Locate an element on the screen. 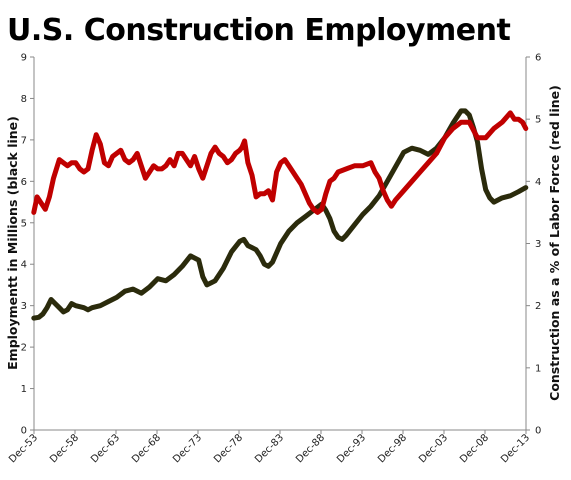  right-tick-label: 1 is located at coordinates (538, 368).